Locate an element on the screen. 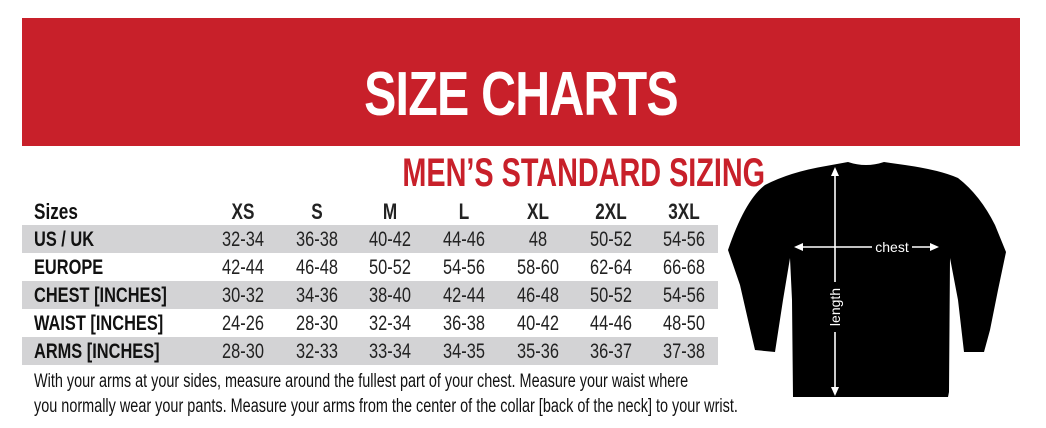 The width and height of the screenshot is (1046, 428). row-label: ARMS [INCHES] is located at coordinates (97, 351).